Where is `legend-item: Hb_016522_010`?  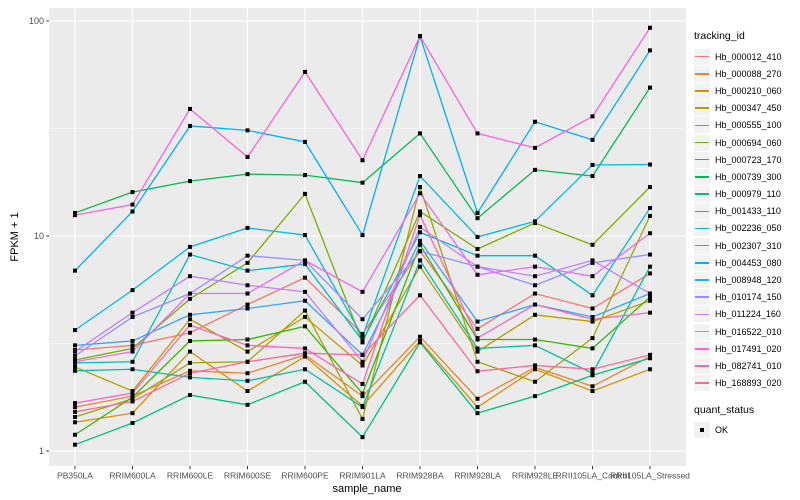 legend-item: Hb_016522_010 is located at coordinates (746, 331).